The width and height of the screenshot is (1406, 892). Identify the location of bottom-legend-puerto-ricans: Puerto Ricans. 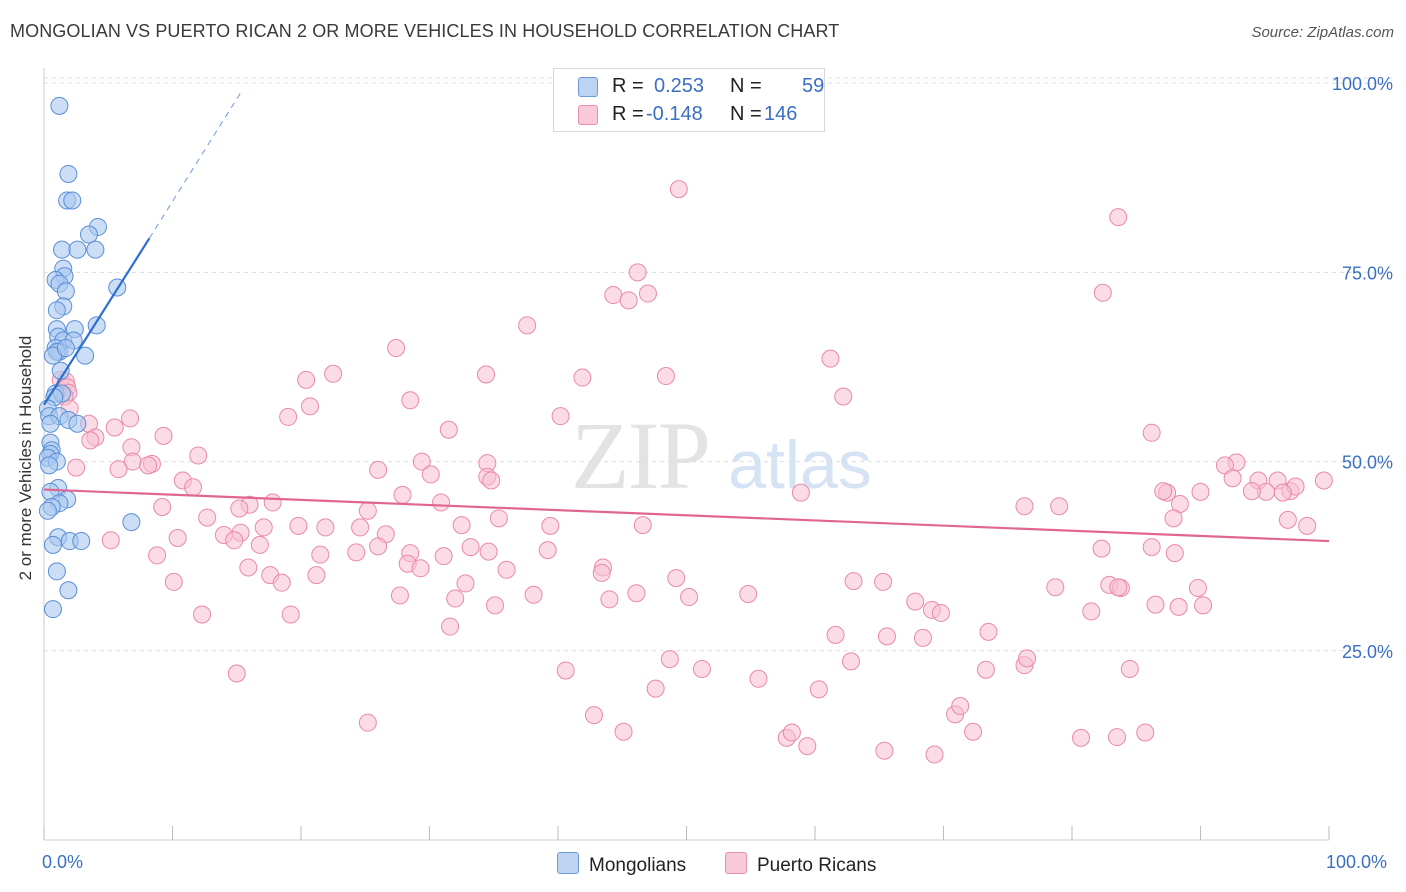
(800, 864).